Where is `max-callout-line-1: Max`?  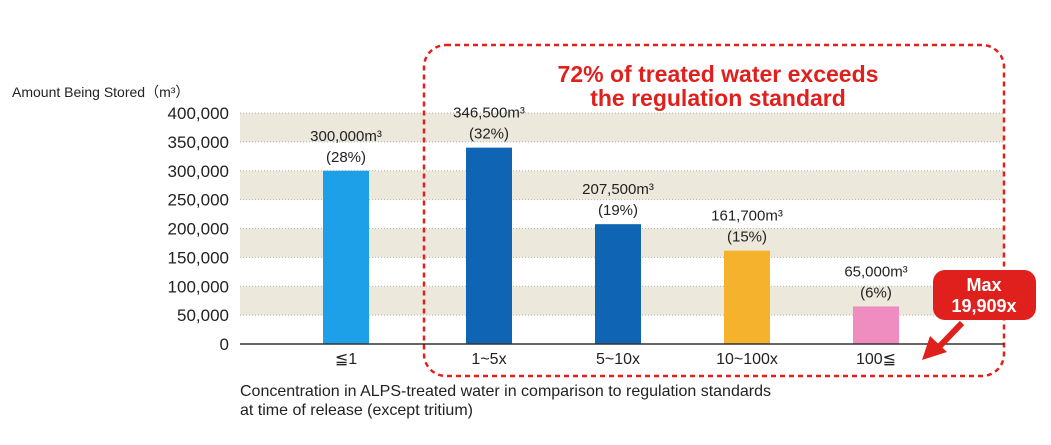 max-callout-line-1: Max is located at coordinates (983, 285).